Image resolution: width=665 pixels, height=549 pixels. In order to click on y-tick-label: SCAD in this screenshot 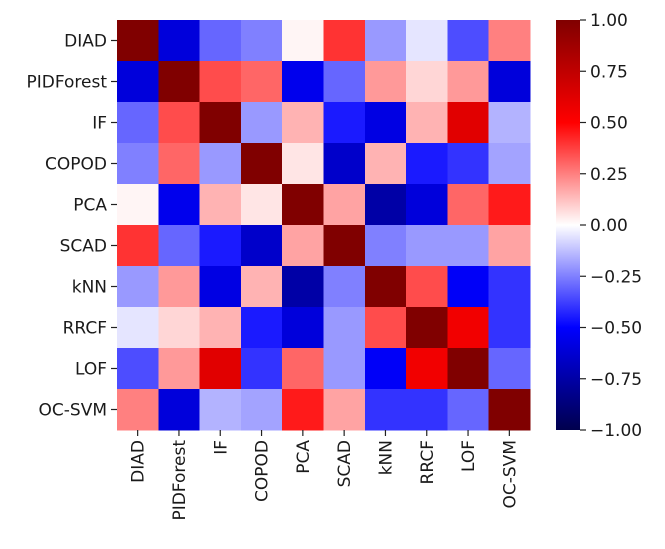, I will do `click(83, 247)`.